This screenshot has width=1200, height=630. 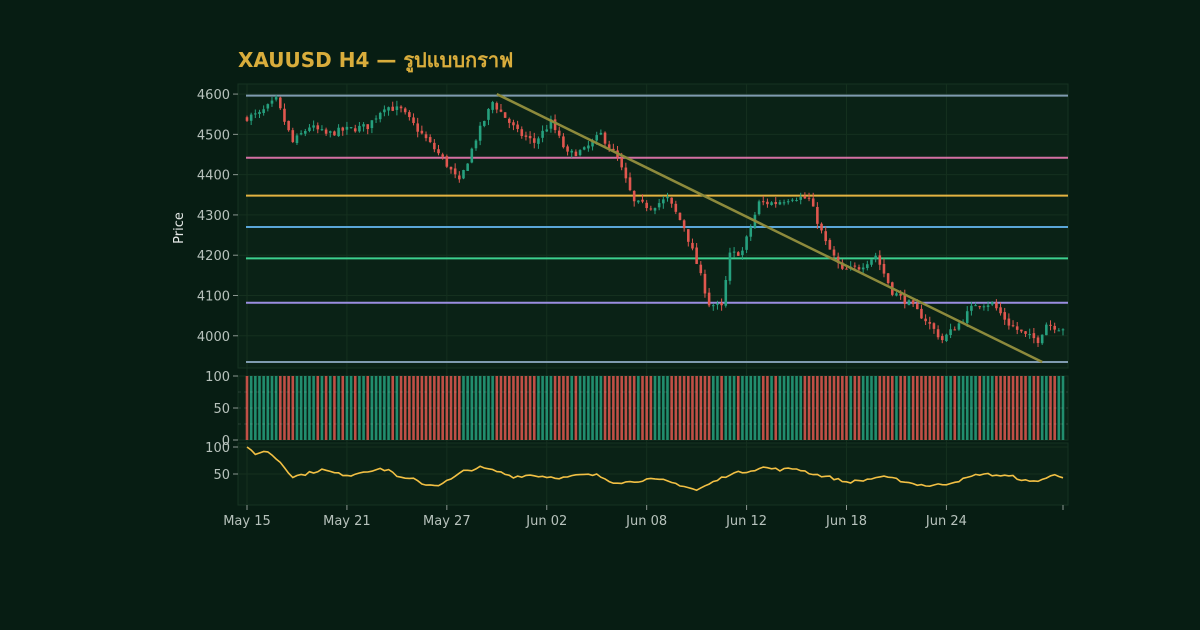 I want to click on y-tick-label: 4400, so click(x=213, y=176).